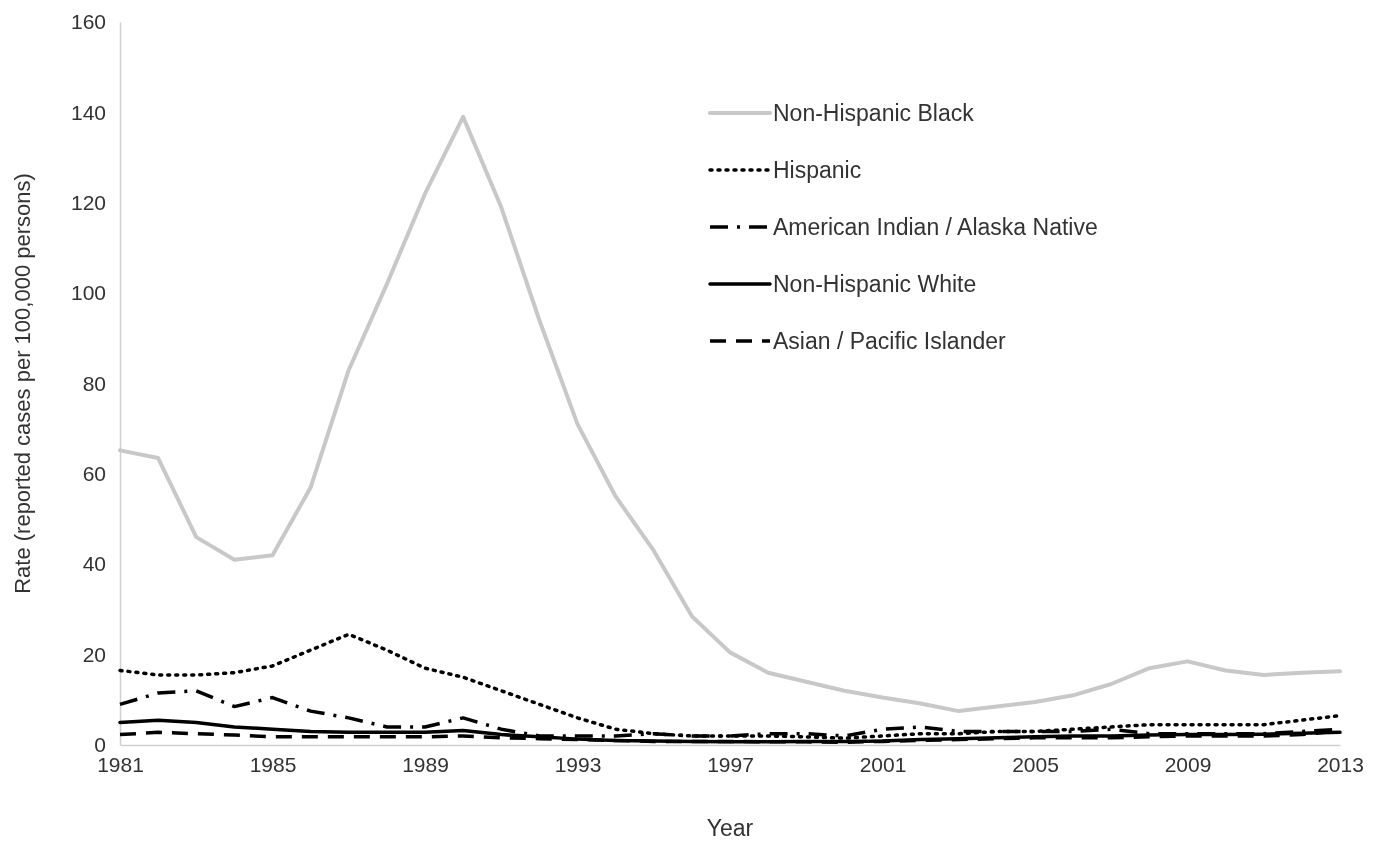  I want to click on x-tick-label: 2013, so click(1340, 764).